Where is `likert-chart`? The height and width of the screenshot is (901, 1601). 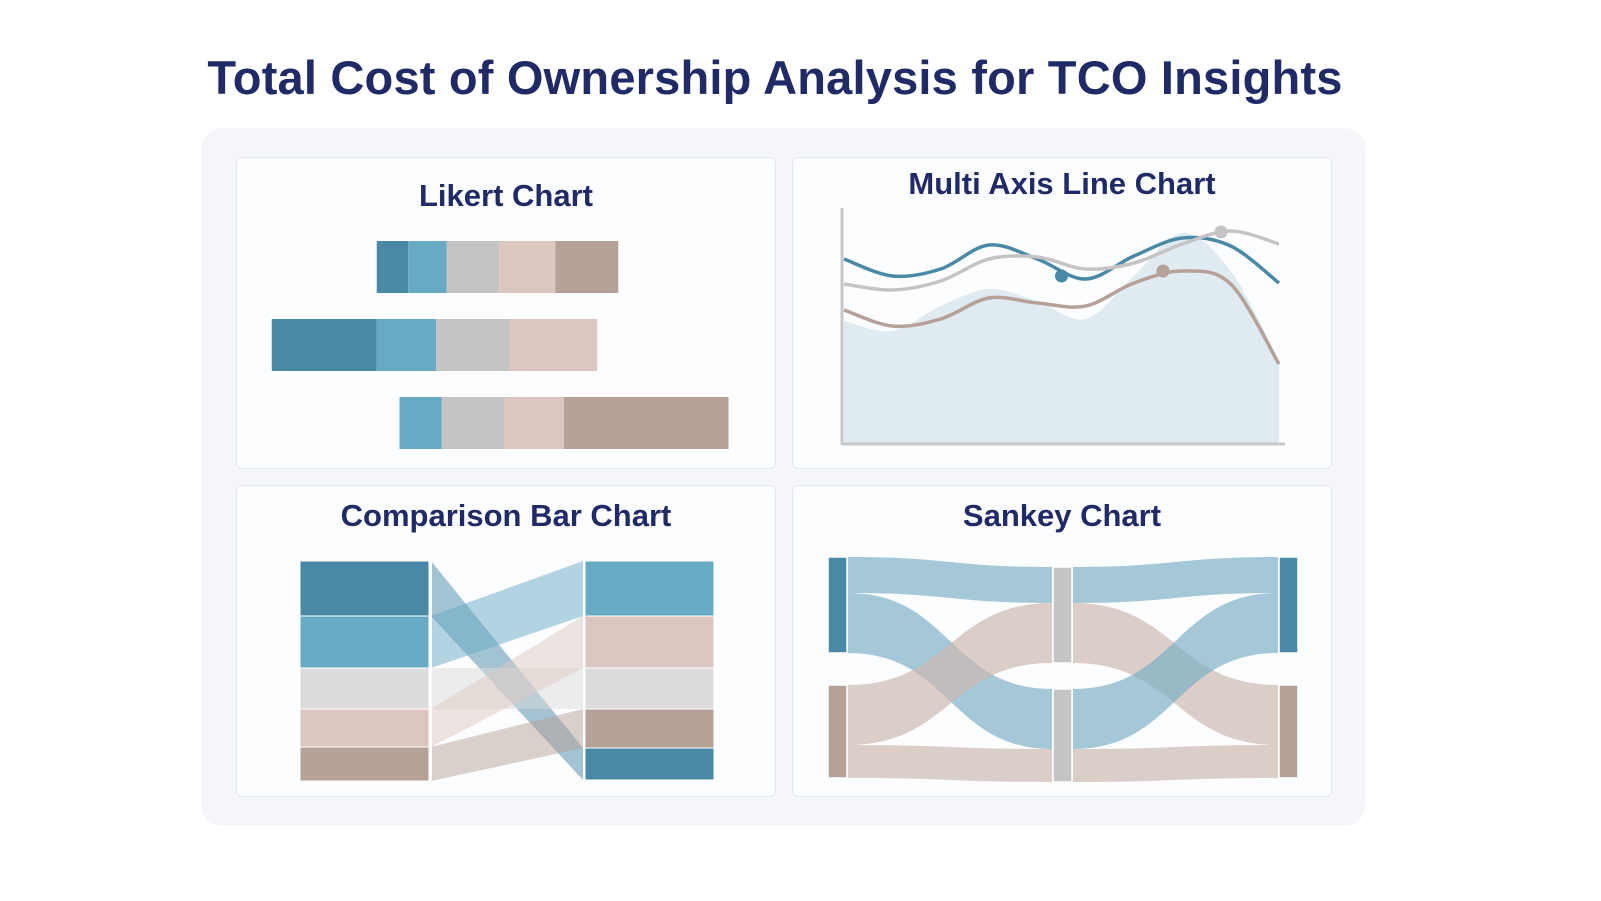 likert-chart is located at coordinates (500, 345).